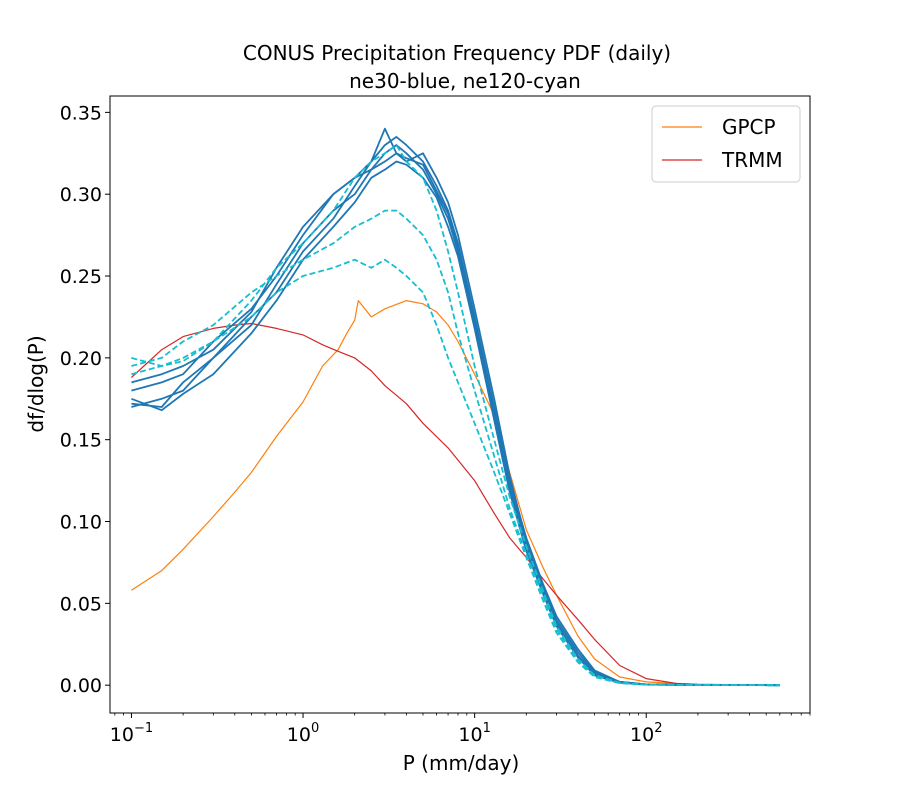  What do you see at coordinates (81, 277) in the screenshot?
I see `y-tick-label: 0.25` at bounding box center [81, 277].